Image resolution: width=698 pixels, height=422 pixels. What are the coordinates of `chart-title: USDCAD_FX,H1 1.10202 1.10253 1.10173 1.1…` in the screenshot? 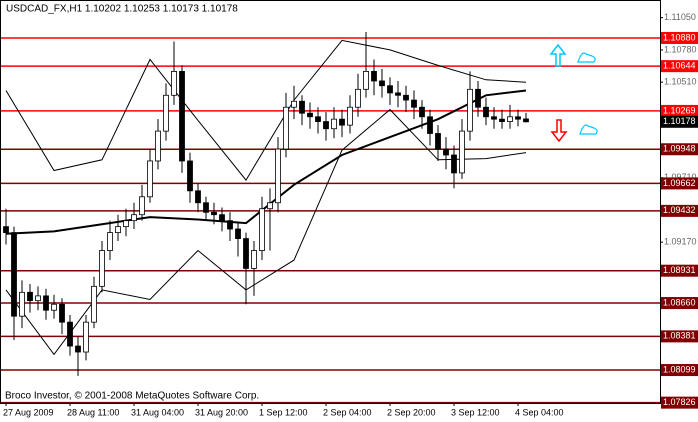 It's located at (122, 9).